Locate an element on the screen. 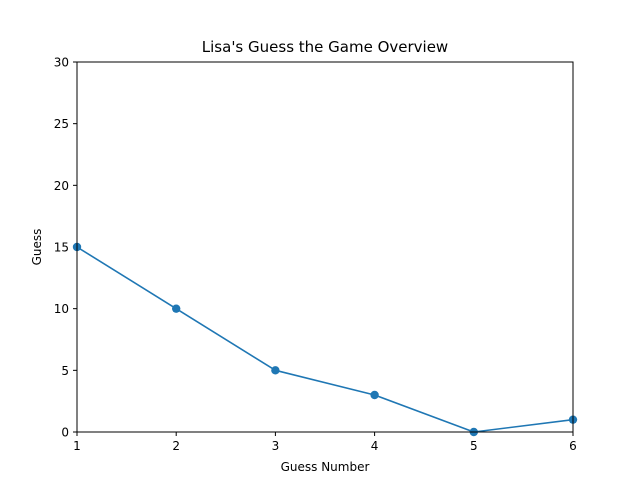  chart-title: Lisa's Guess the Game Overview is located at coordinates (325, 47).